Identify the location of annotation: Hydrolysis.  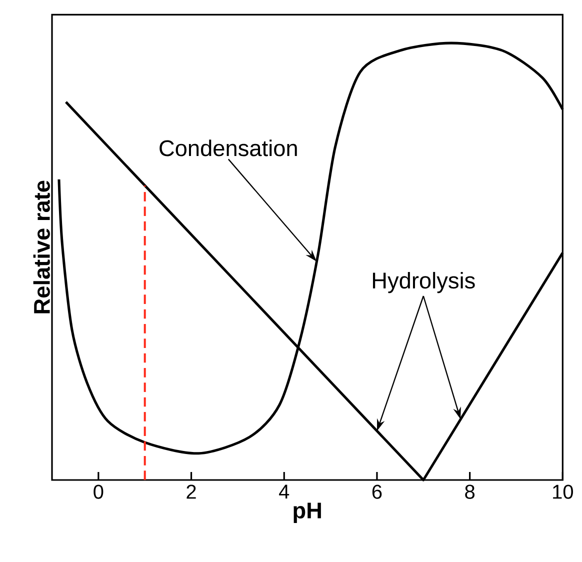
(423, 283).